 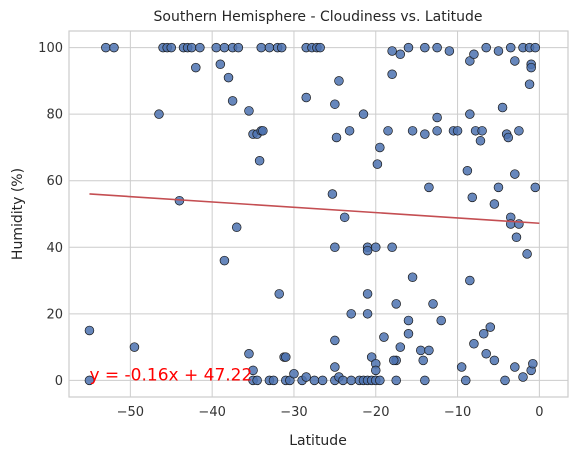 I want to click on y-tick-label: 40, so click(x=54, y=248).